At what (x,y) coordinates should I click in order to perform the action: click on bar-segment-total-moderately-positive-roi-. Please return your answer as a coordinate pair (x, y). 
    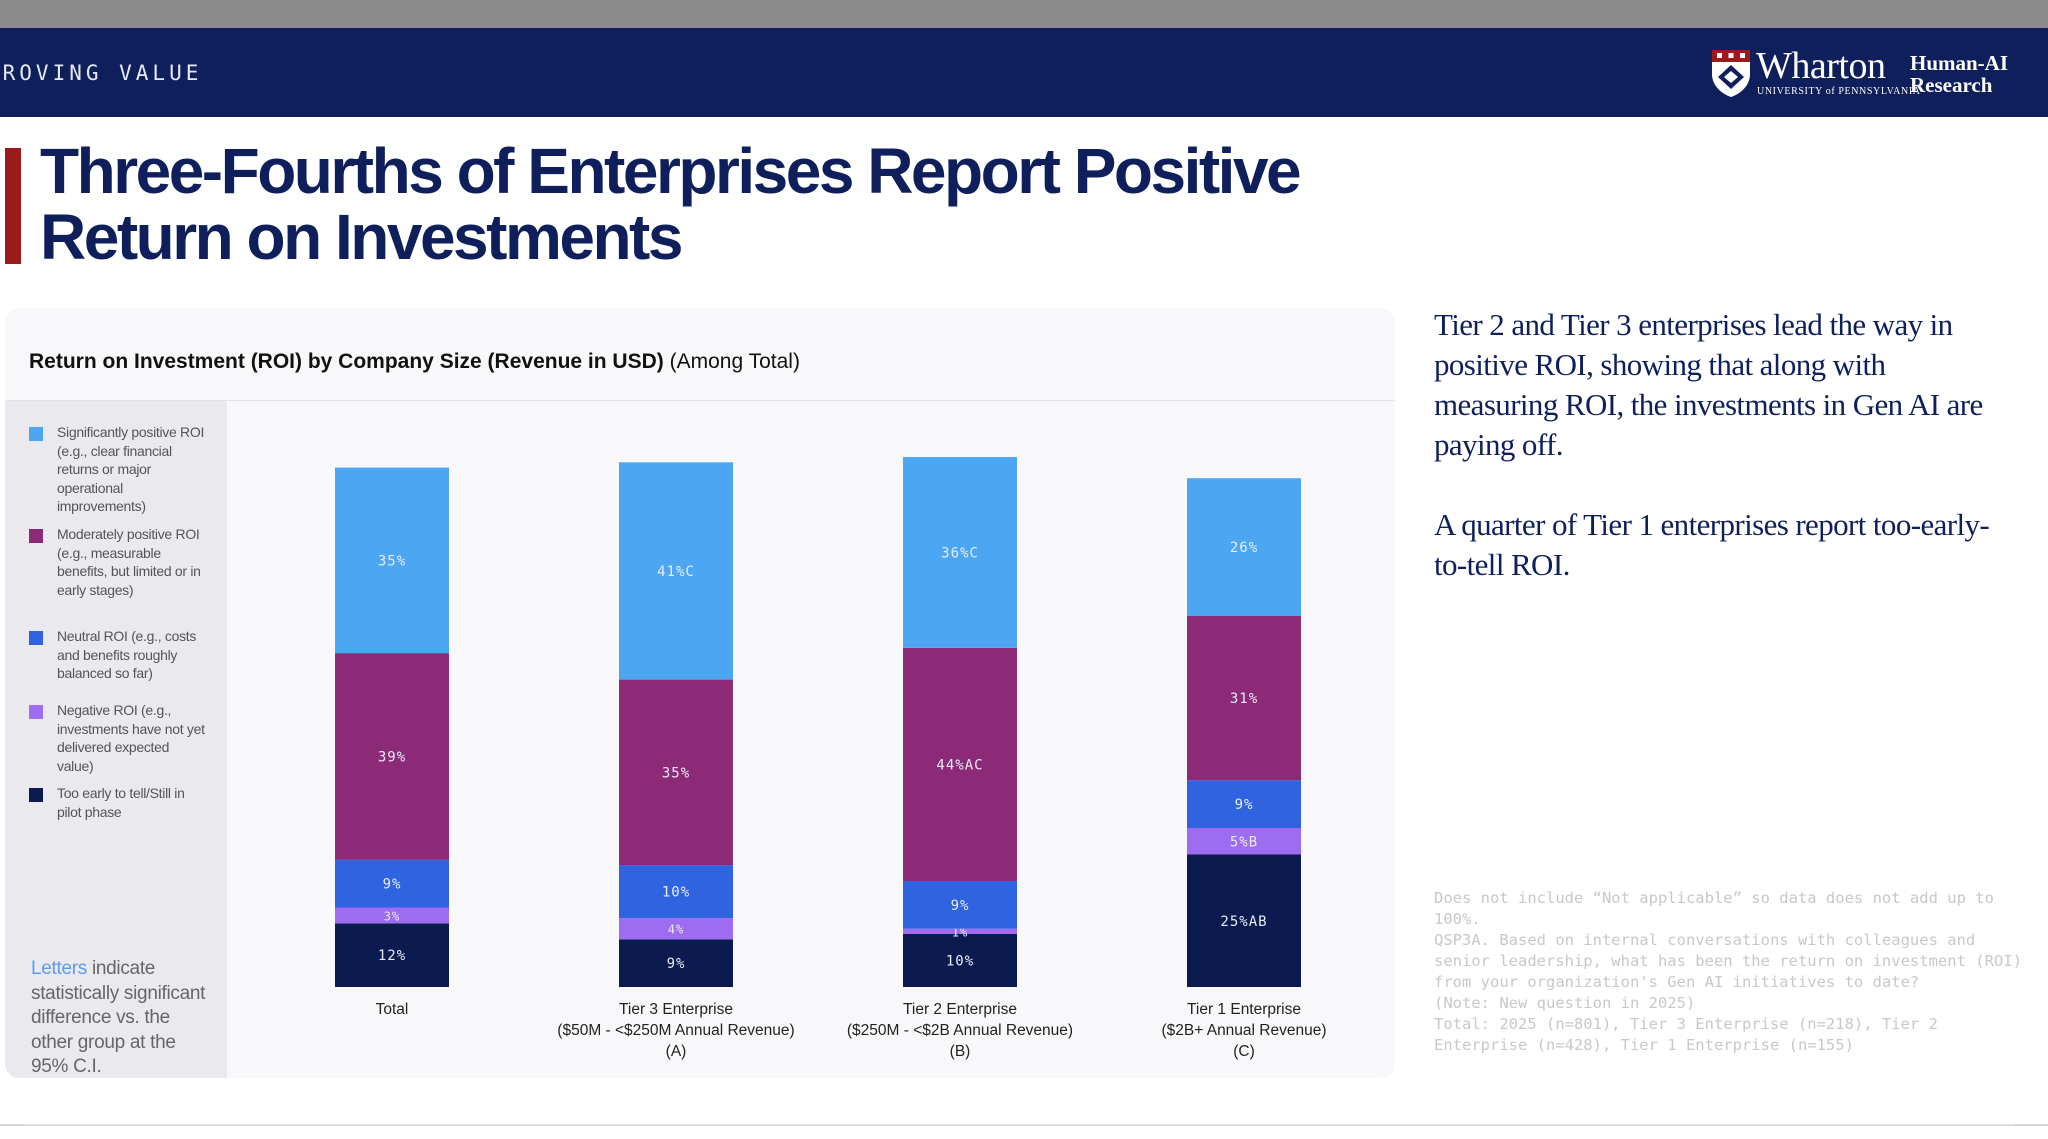
    Looking at the image, I should click on (392, 756).